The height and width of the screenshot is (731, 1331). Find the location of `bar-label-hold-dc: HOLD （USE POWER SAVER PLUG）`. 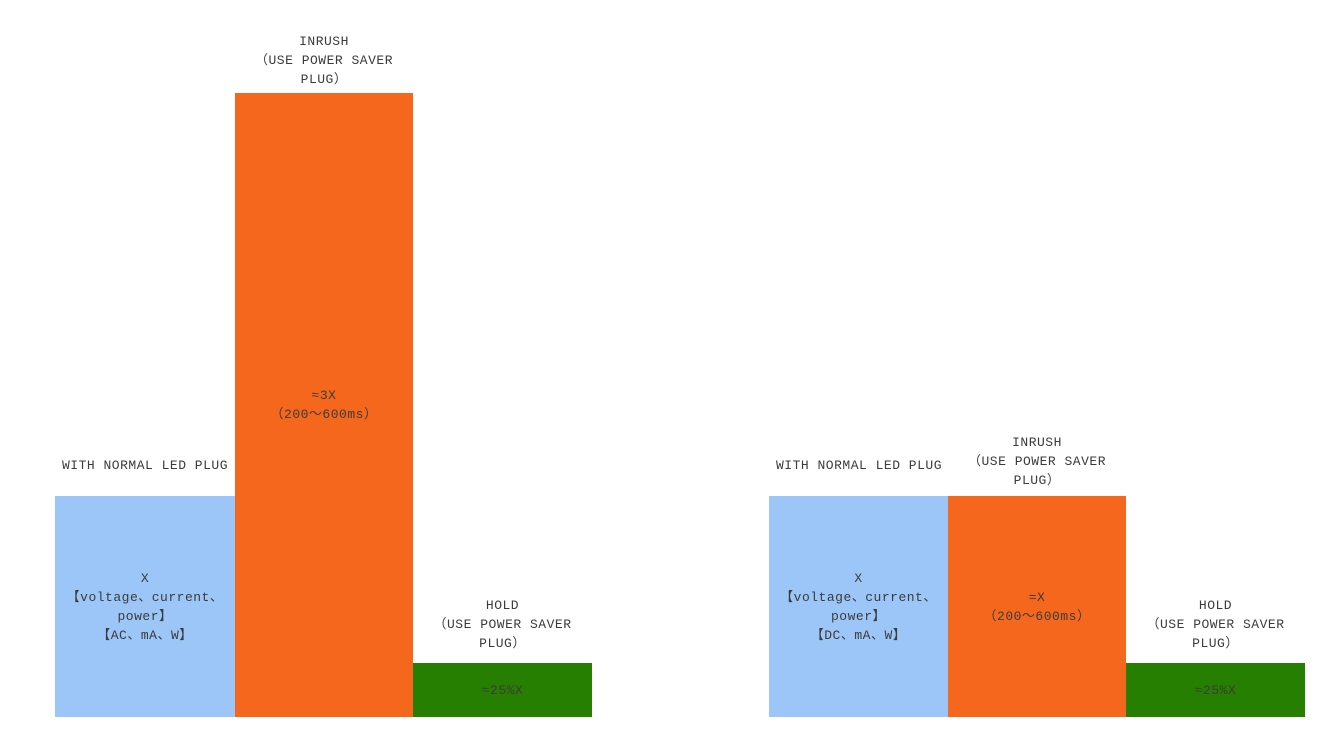

bar-label-hold-dc: HOLD （USE POWER SAVER PLUG） is located at coordinates (1215, 624).